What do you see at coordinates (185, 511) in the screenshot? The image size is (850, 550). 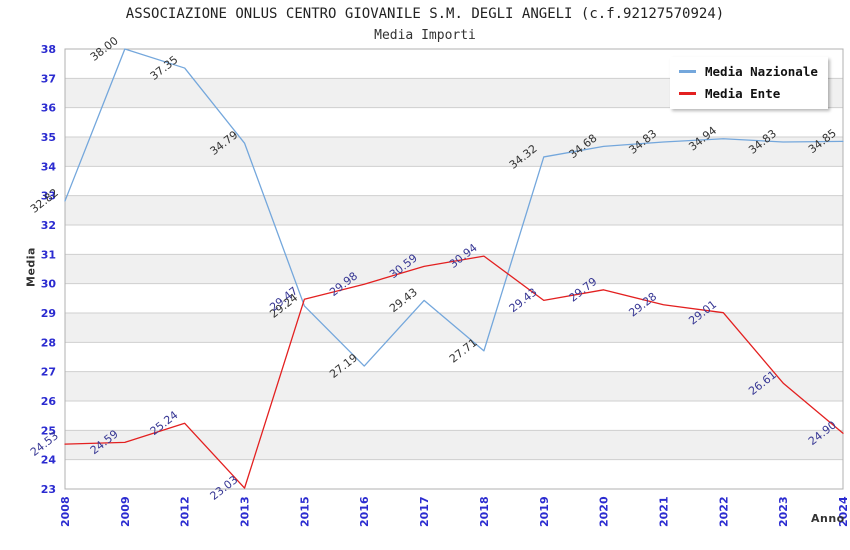 I see `x-tick-label: 2012` at bounding box center [185, 511].